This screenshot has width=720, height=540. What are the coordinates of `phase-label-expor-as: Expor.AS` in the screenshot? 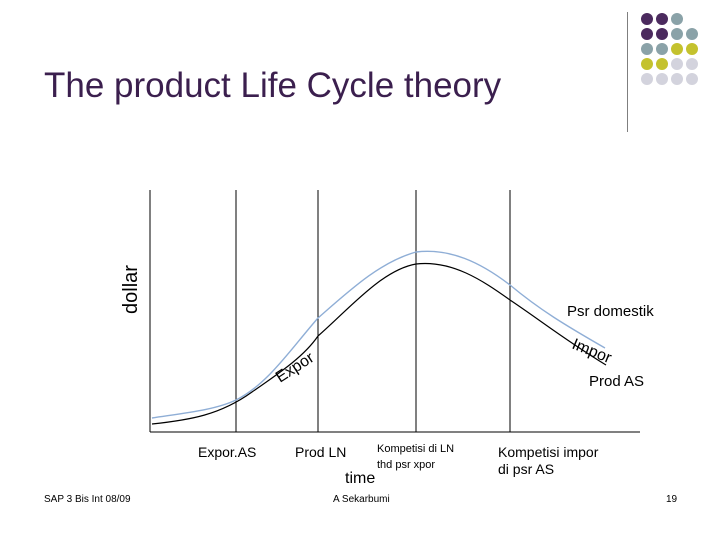 It's located at (227, 452).